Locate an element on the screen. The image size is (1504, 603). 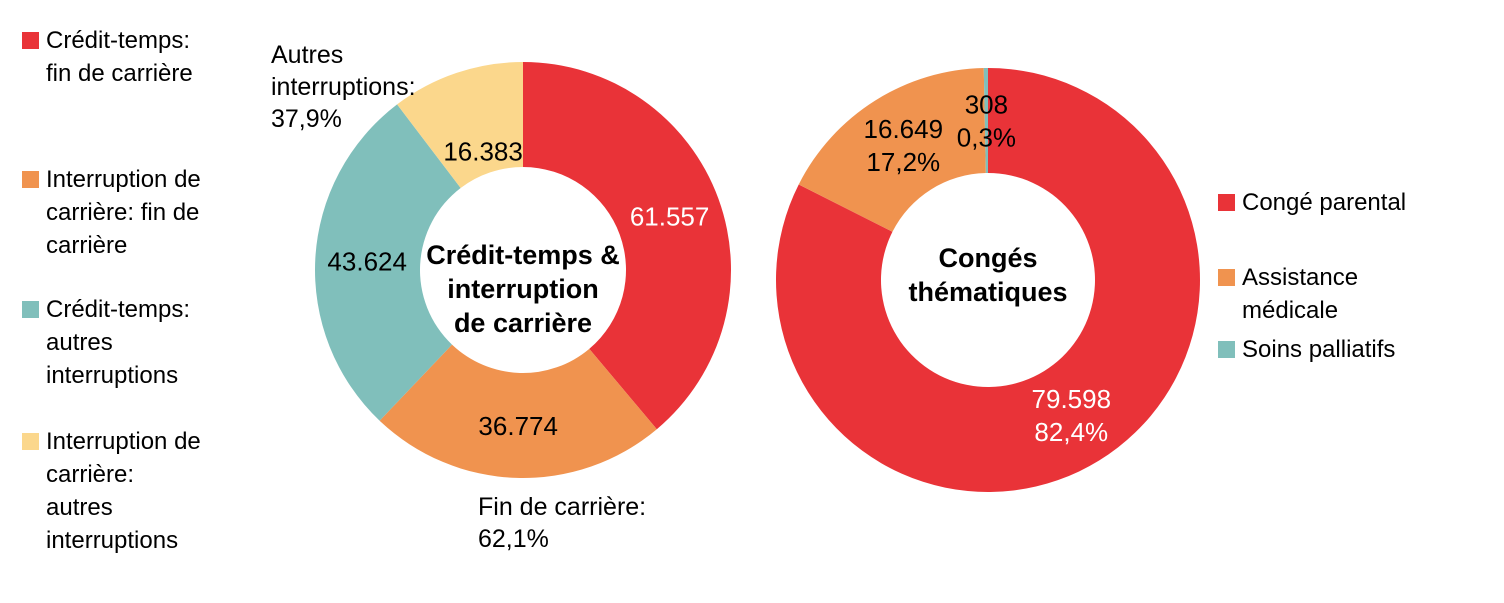
slice-label-credit-temps-autres-interruptions: 43.624 is located at coordinates (367, 261).